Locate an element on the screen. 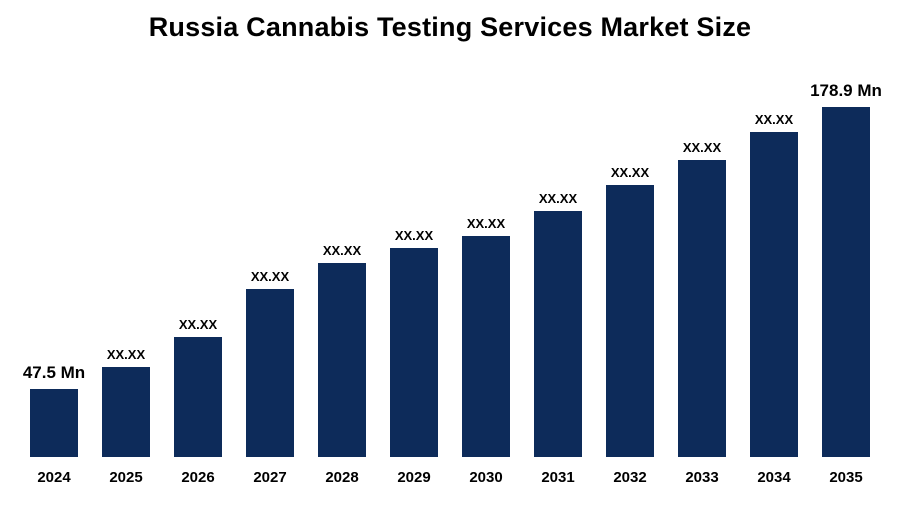  x-axis-label: 2029 is located at coordinates (414, 477).